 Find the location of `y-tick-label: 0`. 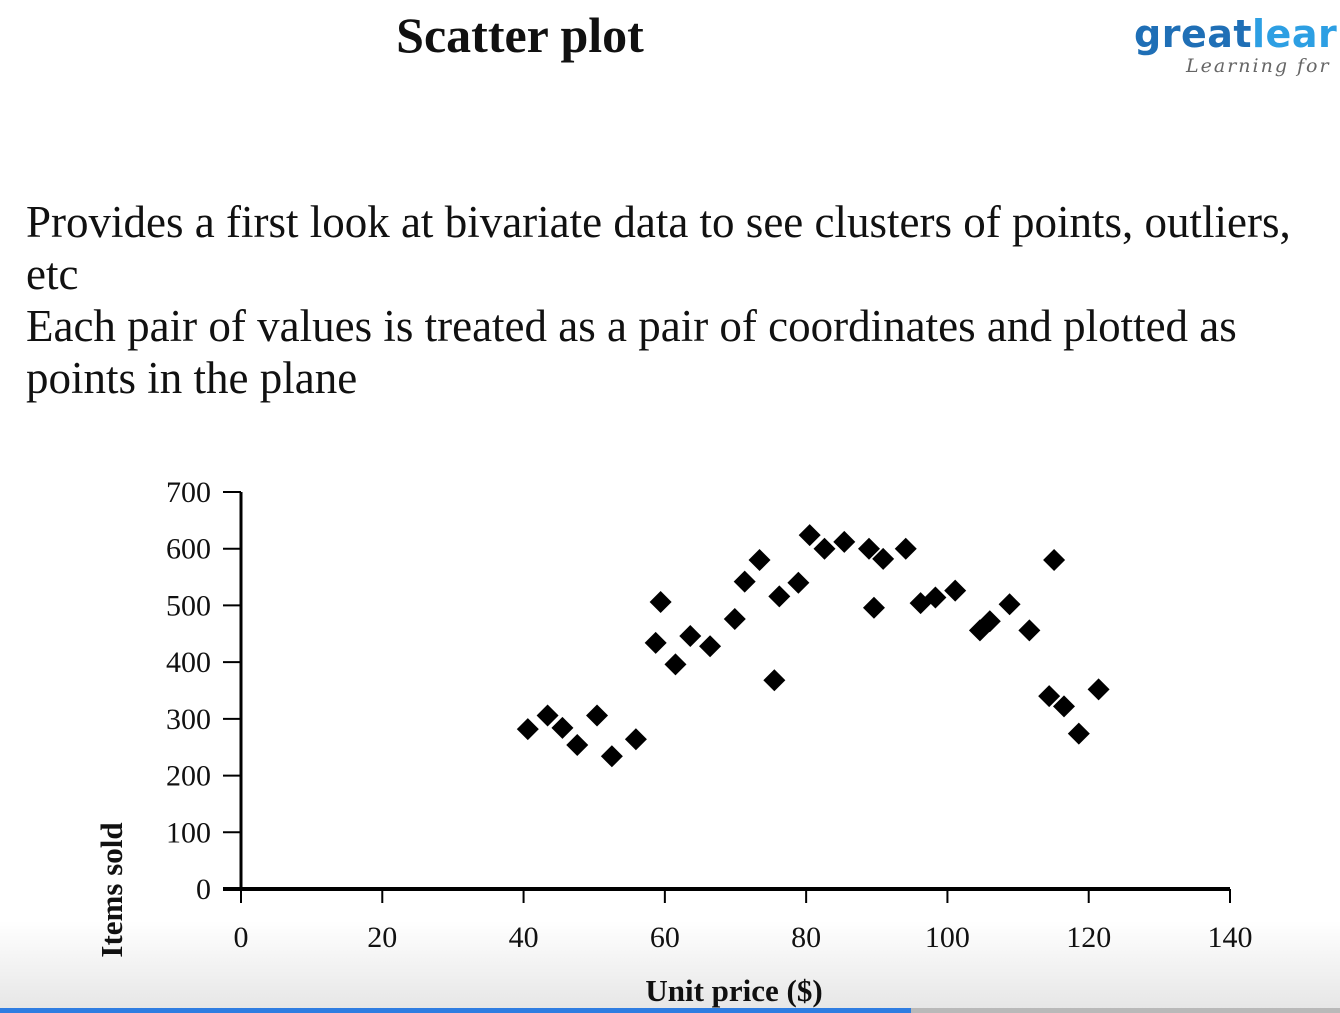

y-tick-label: 0 is located at coordinates (203, 889).